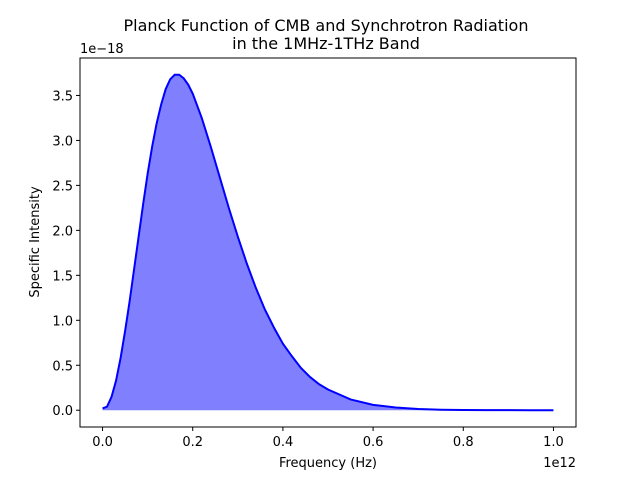 The image size is (640, 480). I want to click on x-axis-offset-label: 1e12, so click(559, 463).